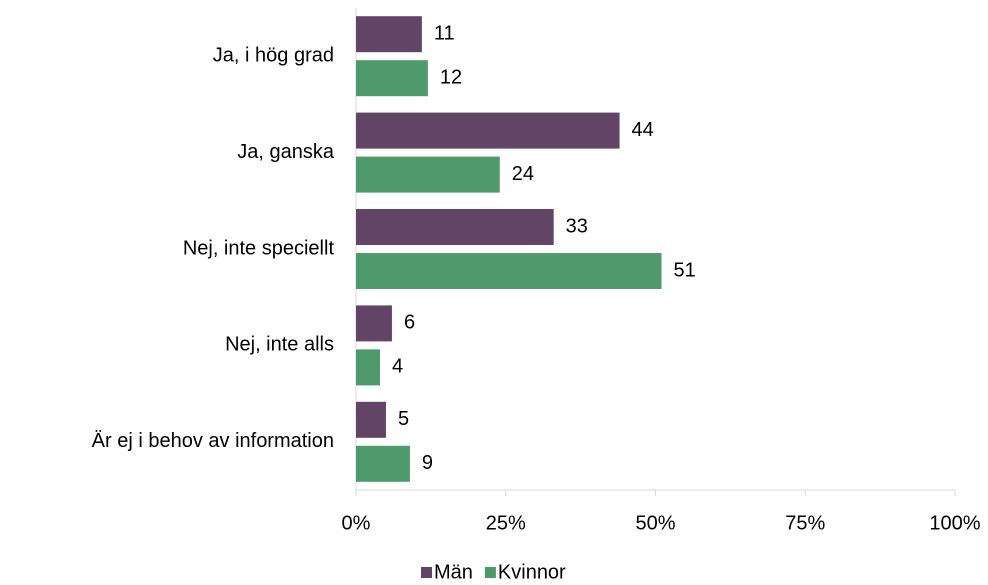 This screenshot has width=988, height=585. What do you see at coordinates (273, 55) in the screenshot?
I see `category-label: Ja, i hög grad` at bounding box center [273, 55].